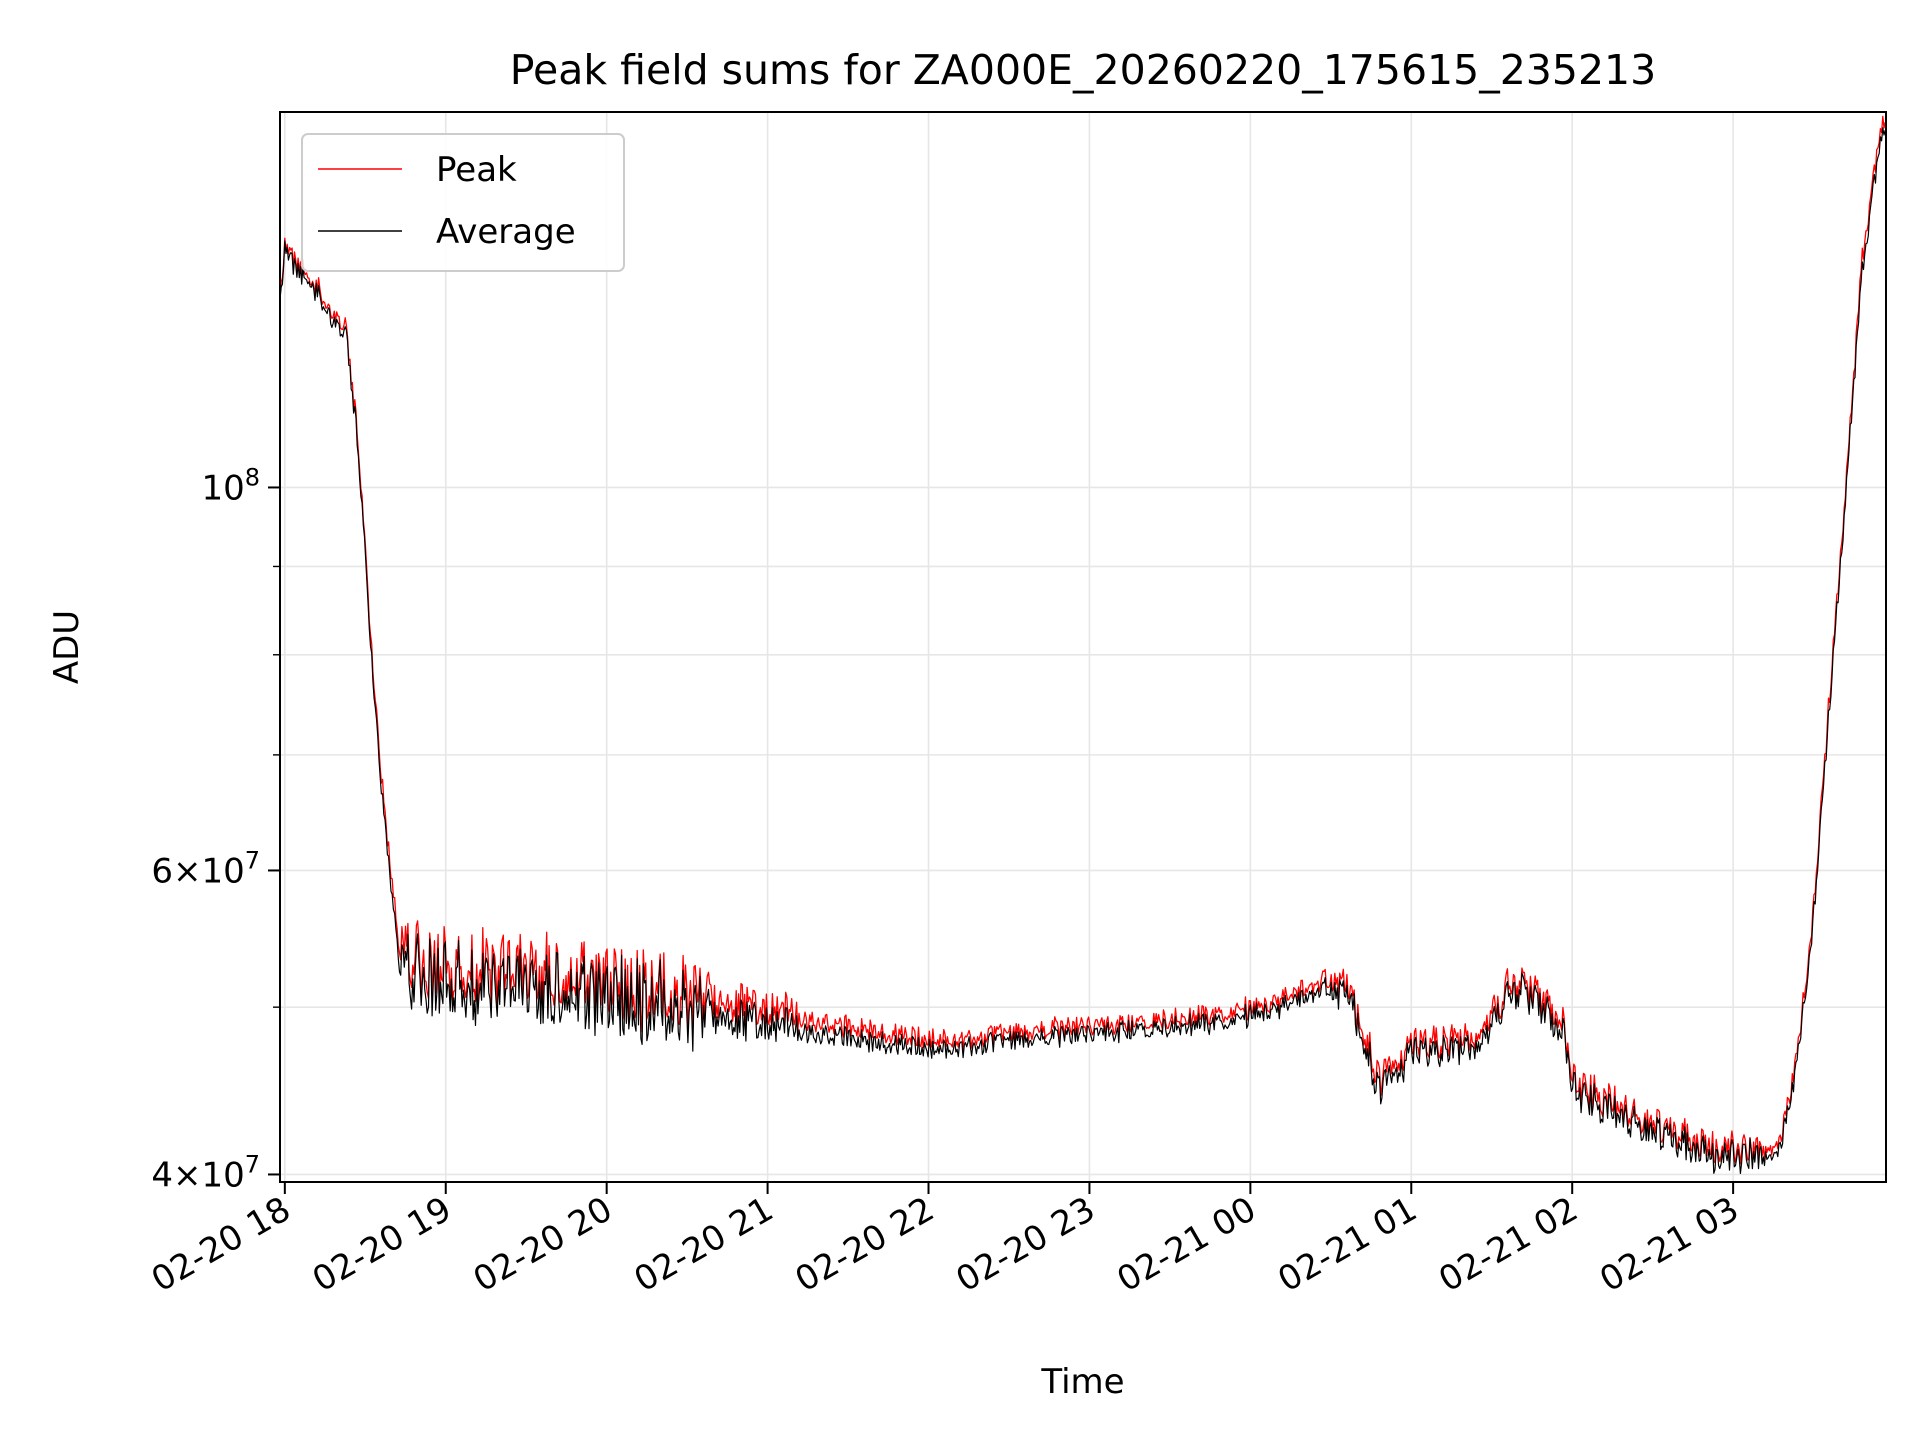 The image size is (1920, 1440). Describe the element at coordinates (476, 170) in the screenshot. I see `legend-label-peak: Peak` at that location.